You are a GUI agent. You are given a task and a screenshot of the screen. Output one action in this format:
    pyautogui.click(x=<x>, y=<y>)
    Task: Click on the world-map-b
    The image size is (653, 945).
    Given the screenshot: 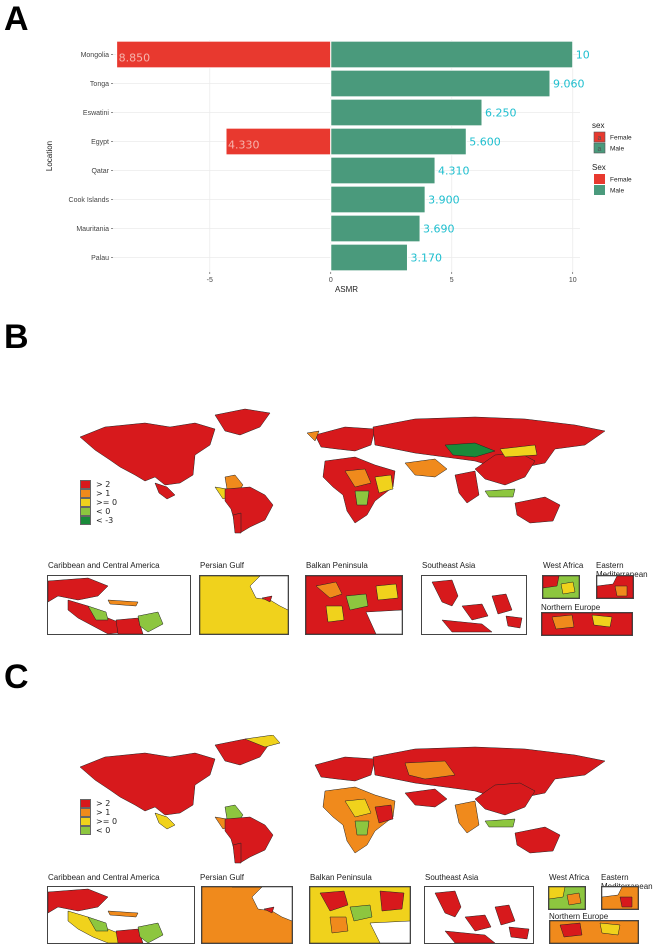 What is the action you would take?
    pyautogui.click(x=342, y=471)
    